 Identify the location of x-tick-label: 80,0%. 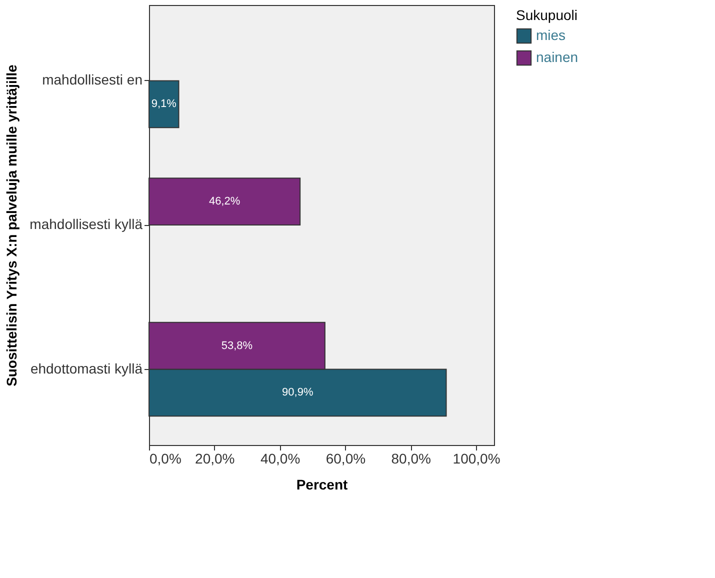
(411, 458).